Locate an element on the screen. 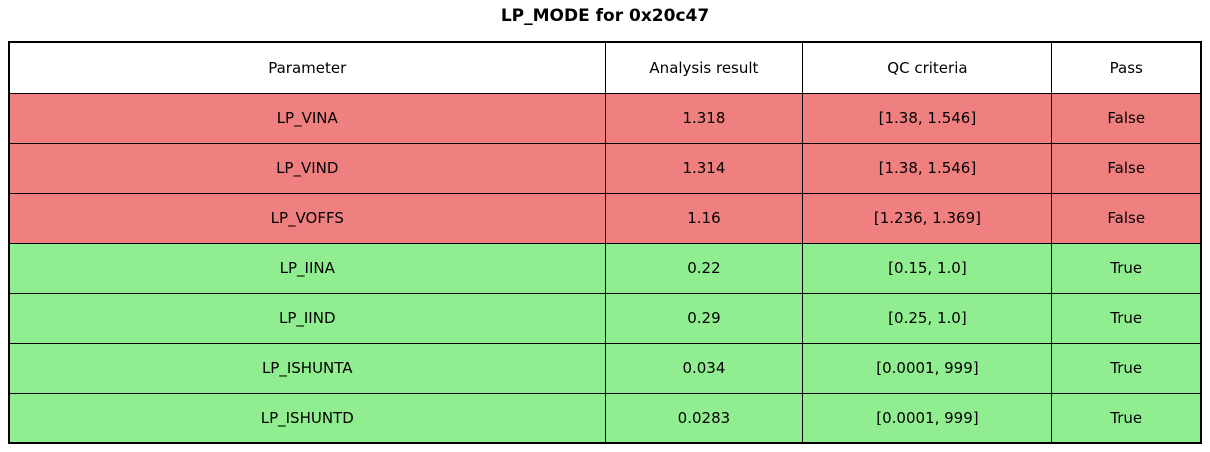 The width and height of the screenshot is (1210, 452). table-row: LP_VINA 1.318 [1.38, 1.546] False is located at coordinates (605, 118).